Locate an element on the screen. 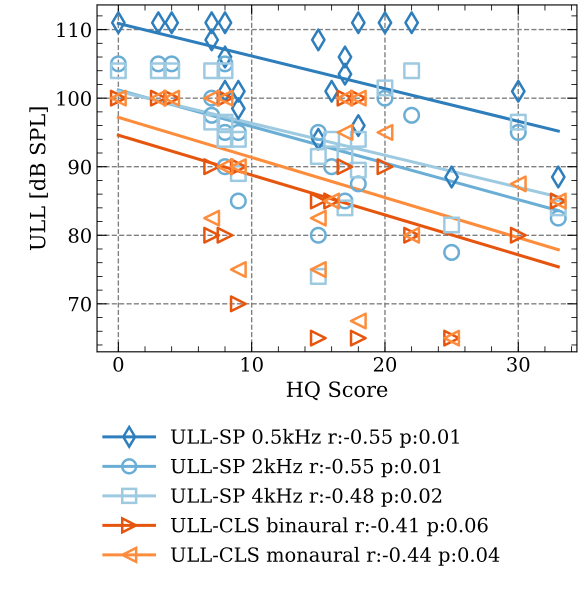 This screenshot has height=614, width=581. y-tick-label: 110 is located at coordinates (74, 30).